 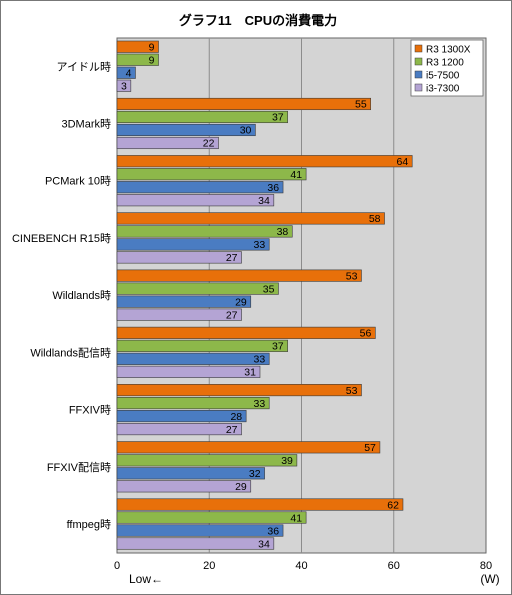 I want to click on legend: R3 1300X R3 1200 i5-7500 i3-7300, so click(x=447, y=68).